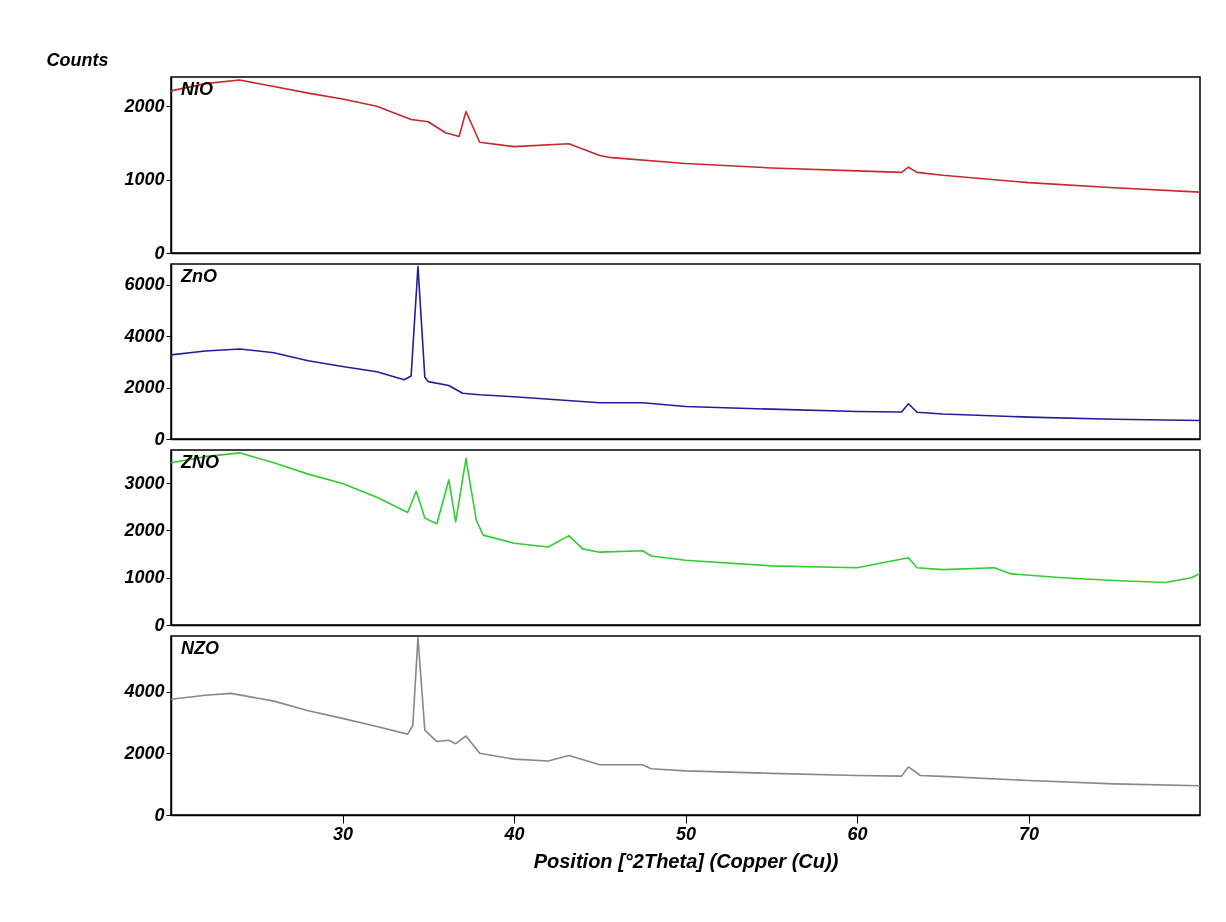  What do you see at coordinates (144, 482) in the screenshot?
I see `y-tick-label: 3000` at bounding box center [144, 482].